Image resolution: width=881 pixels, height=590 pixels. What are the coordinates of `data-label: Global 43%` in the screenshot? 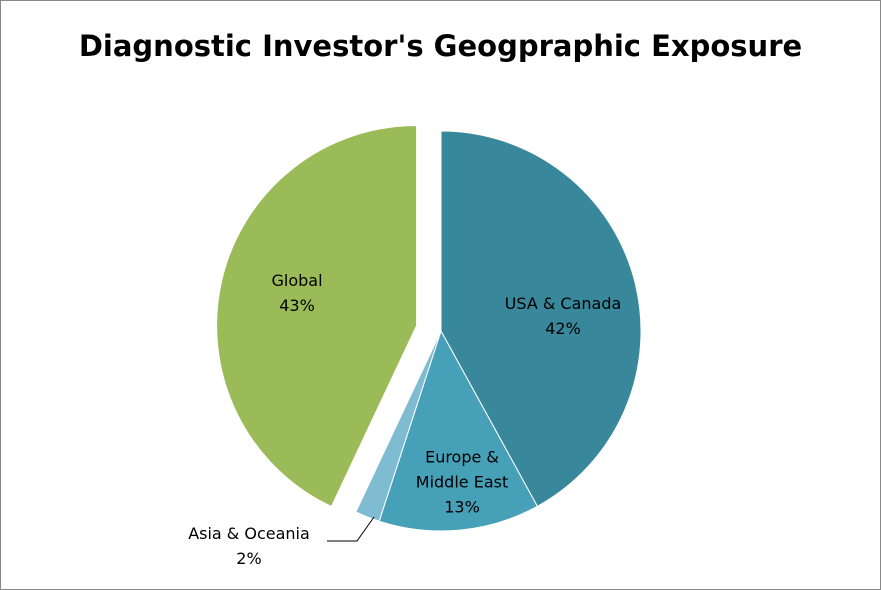 It's located at (297, 293).